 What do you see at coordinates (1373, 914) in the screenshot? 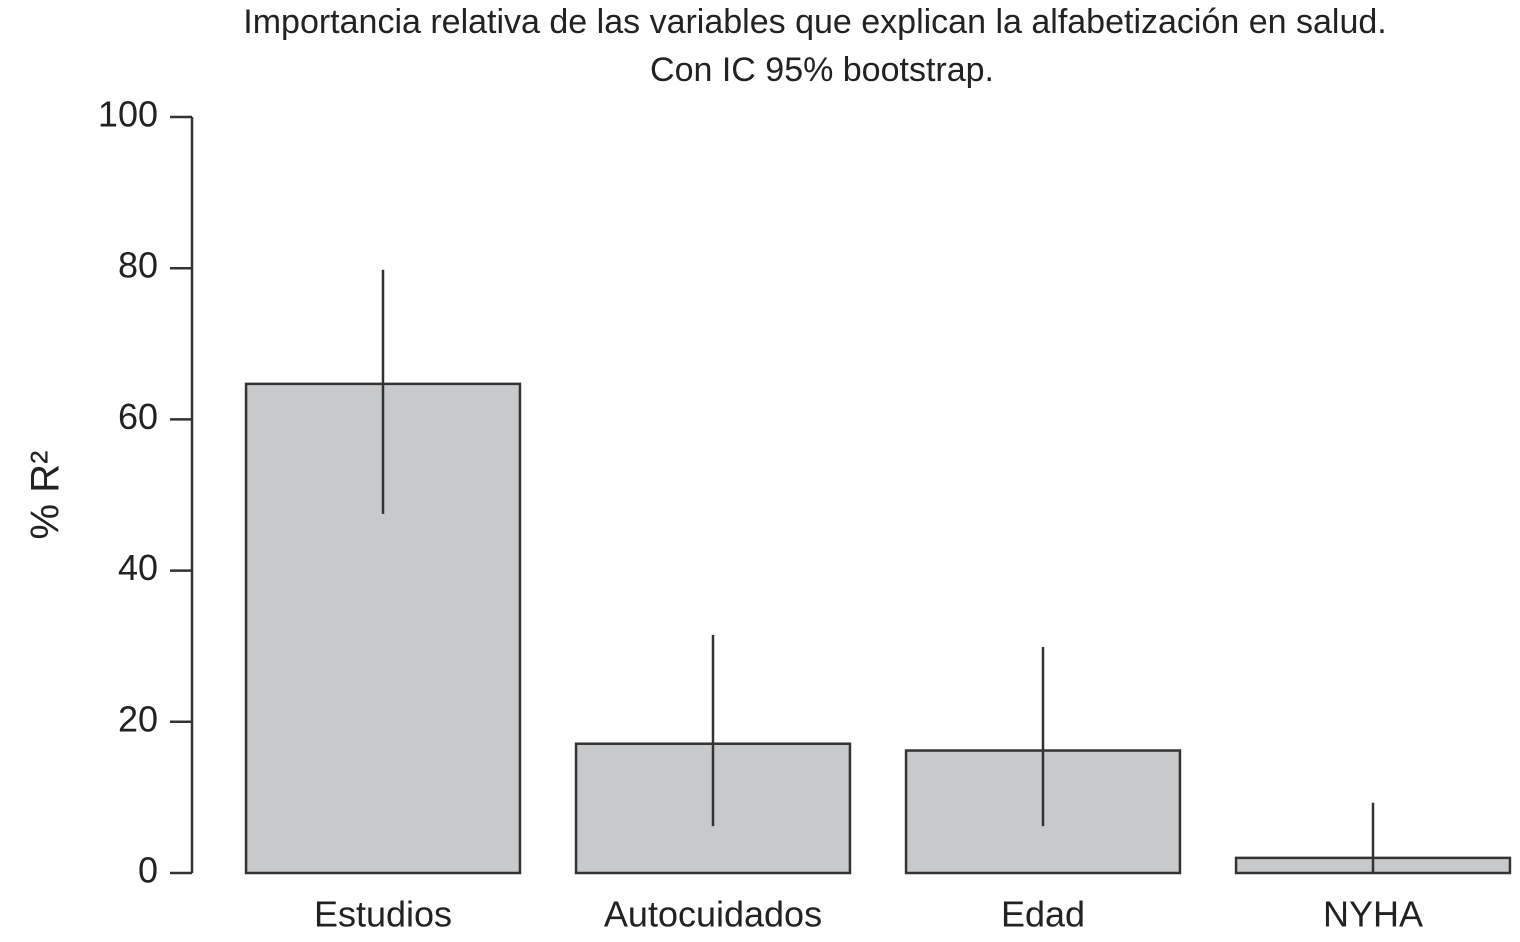
I see `x-tick-label: NYHA` at bounding box center [1373, 914].